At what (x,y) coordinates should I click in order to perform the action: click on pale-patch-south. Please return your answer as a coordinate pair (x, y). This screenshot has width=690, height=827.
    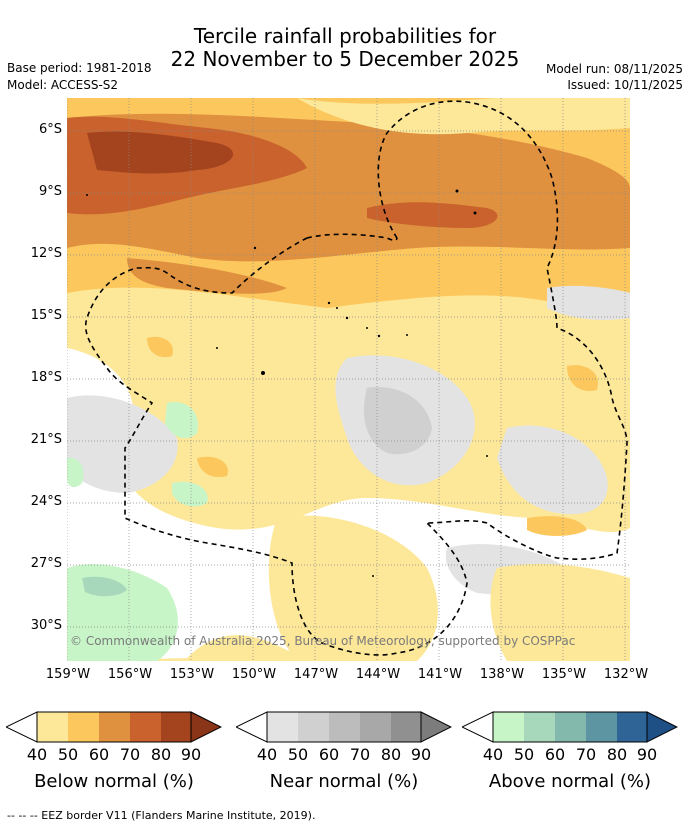
    Looking at the image, I should click on (353, 588).